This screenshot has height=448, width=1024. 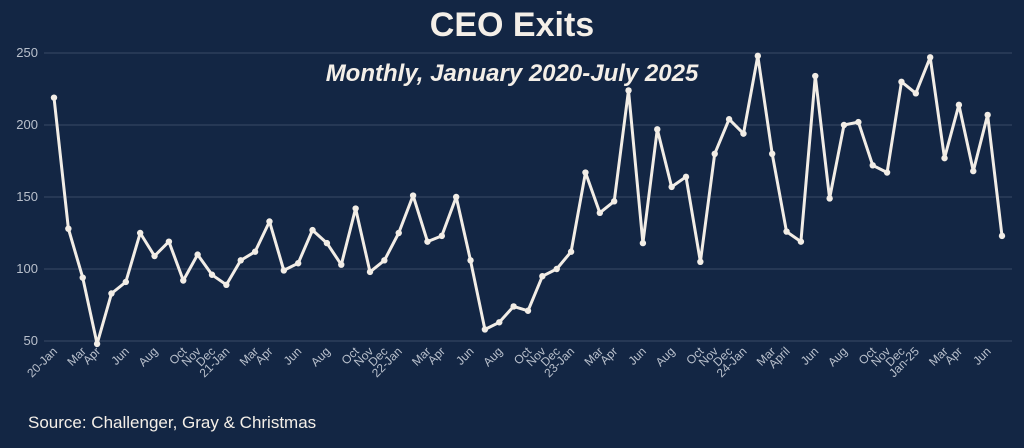 I want to click on x-tick-label: 20-Jan, so click(x=42, y=362).